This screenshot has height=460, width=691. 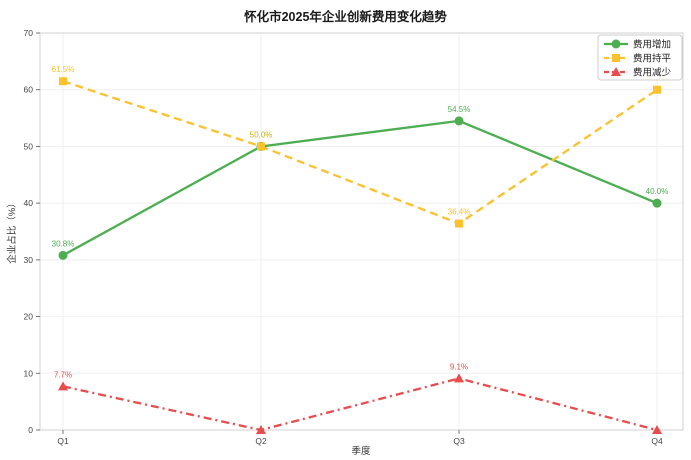 What do you see at coordinates (345, 17) in the screenshot?
I see `chart-title: 怀化市2025年企业创新费用变化趋势` at bounding box center [345, 17].